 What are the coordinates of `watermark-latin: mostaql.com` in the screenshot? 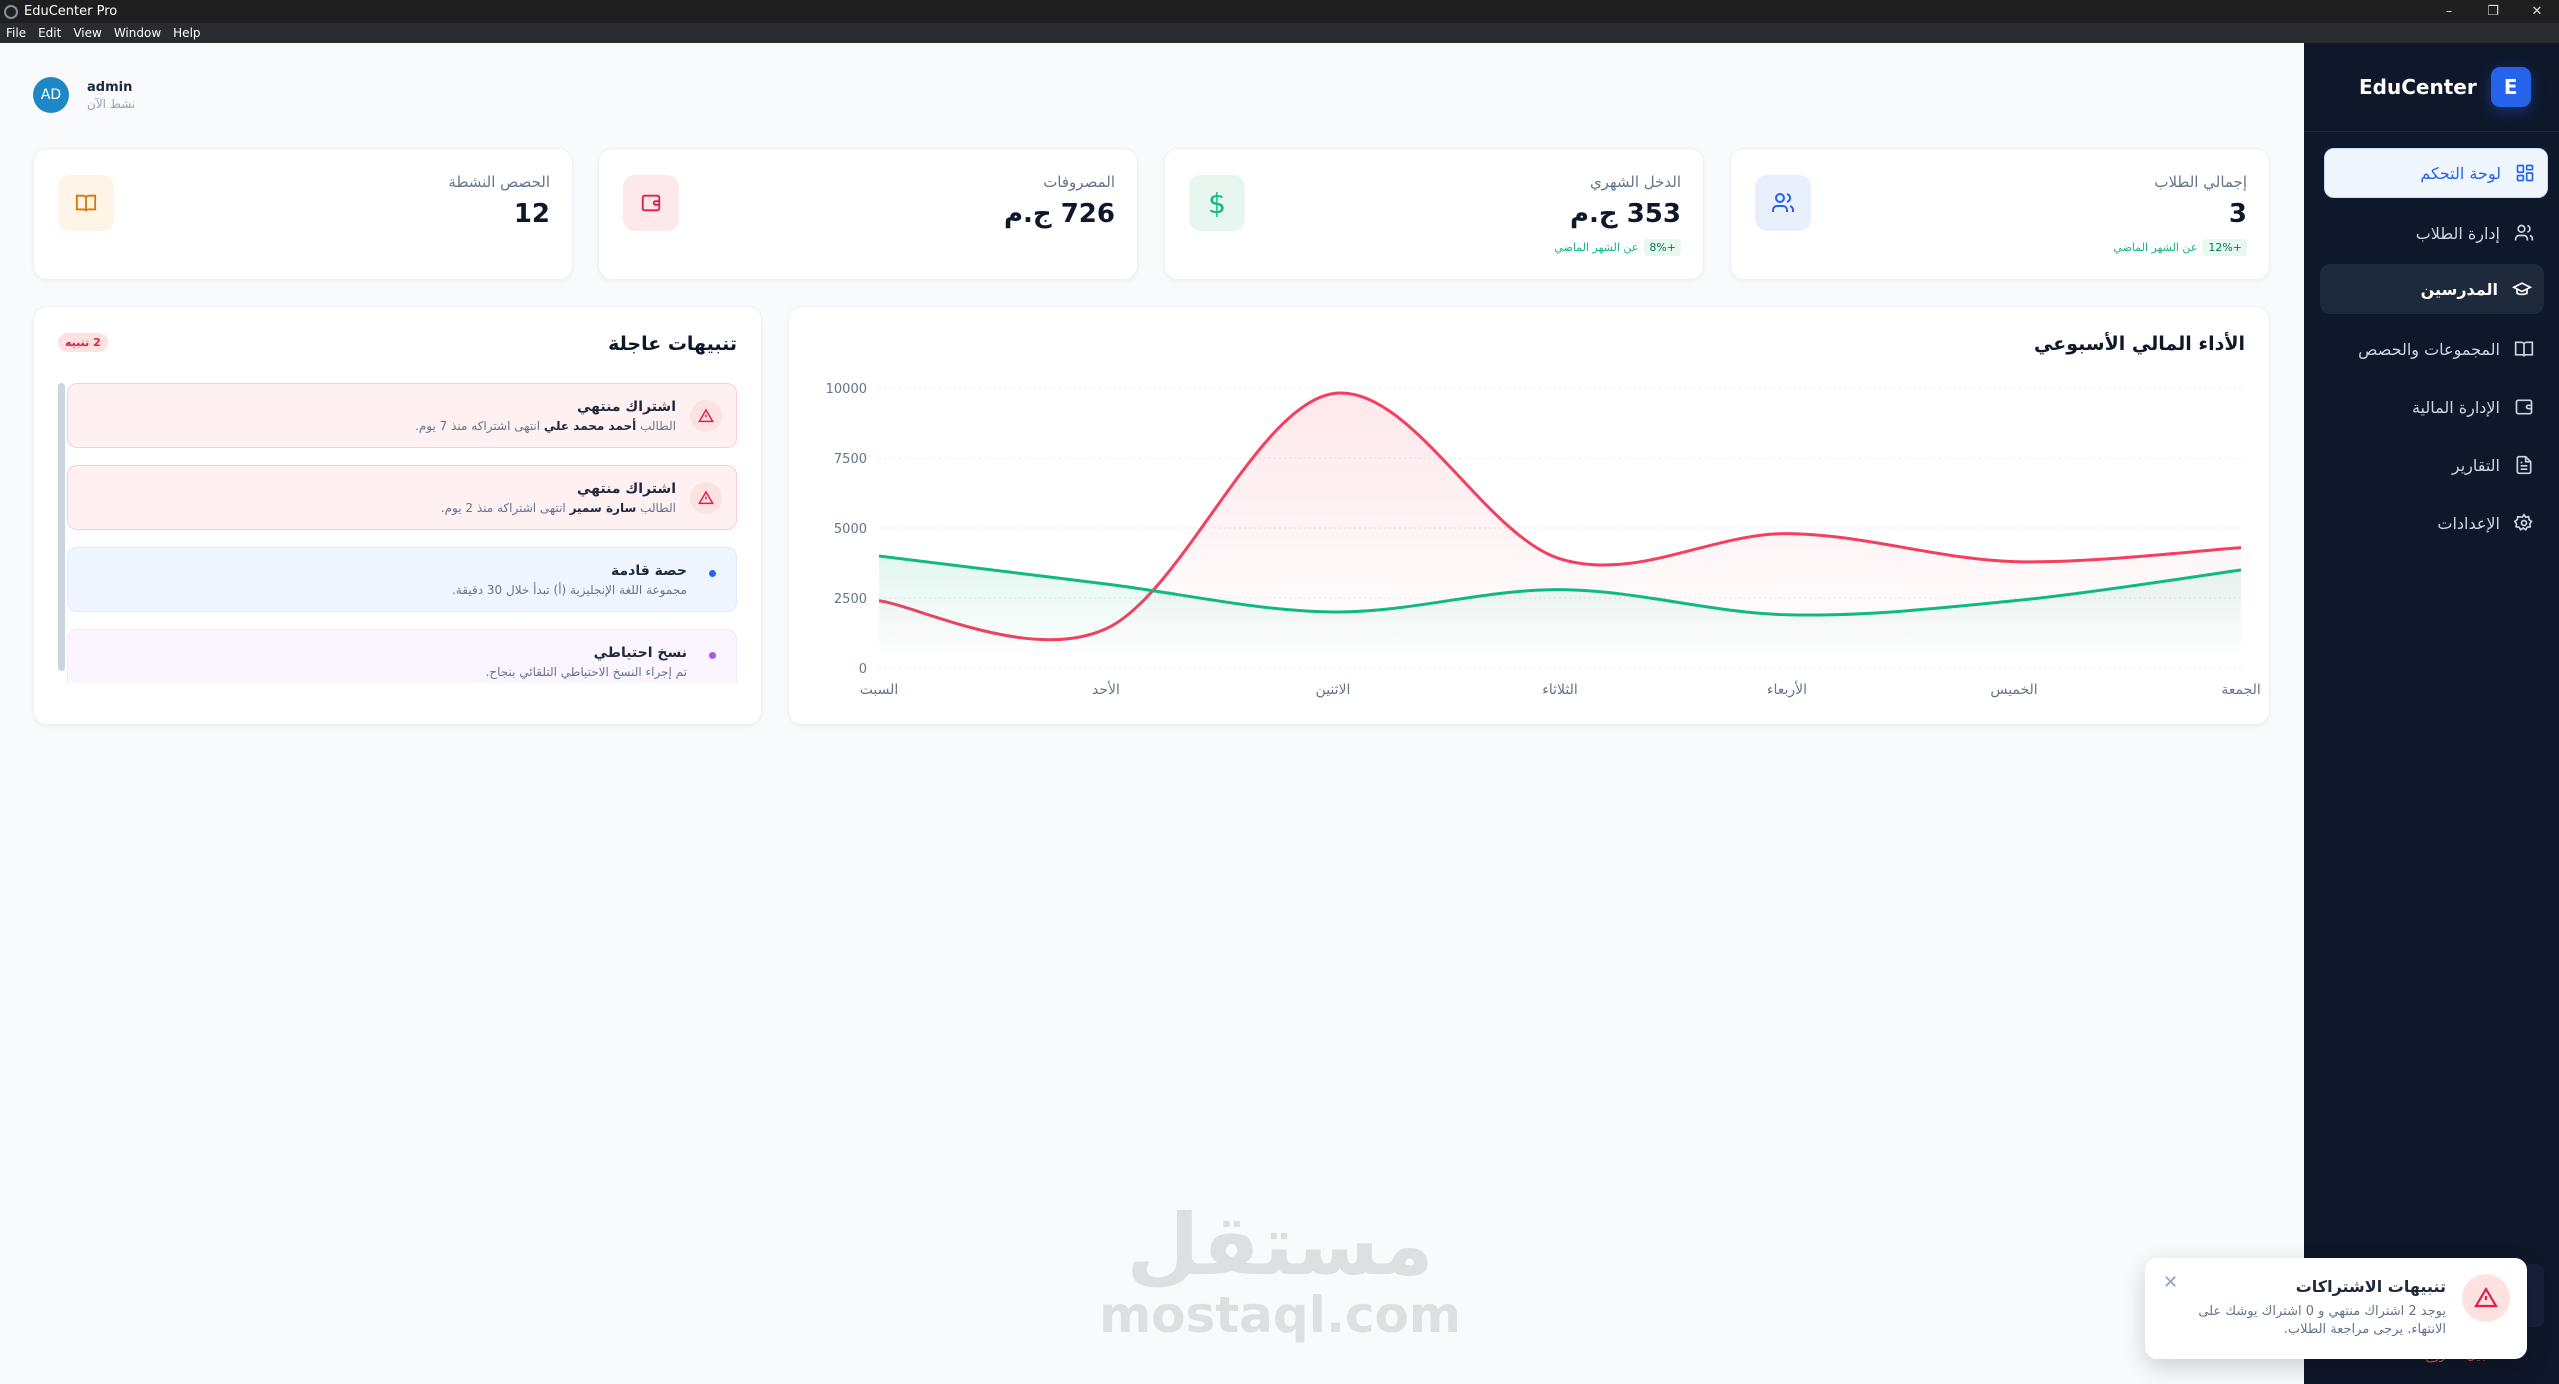 It's located at (1280, 1315).